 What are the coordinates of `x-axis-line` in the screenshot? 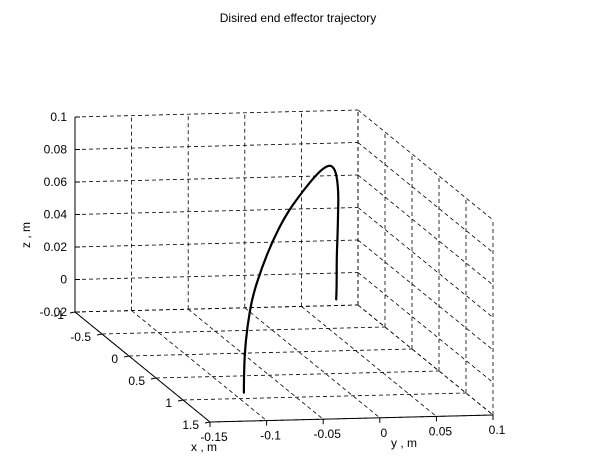 It's located at (142, 367).